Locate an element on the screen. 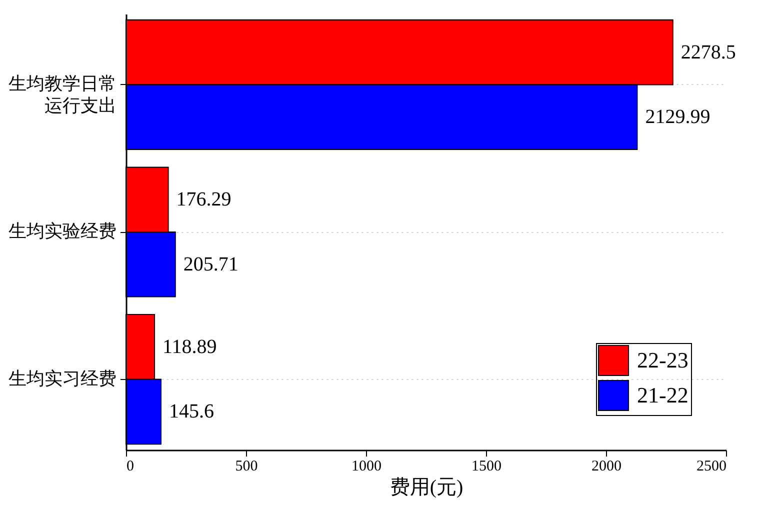 This screenshot has width=760, height=518. data-label: 176.29 is located at coordinates (204, 199).